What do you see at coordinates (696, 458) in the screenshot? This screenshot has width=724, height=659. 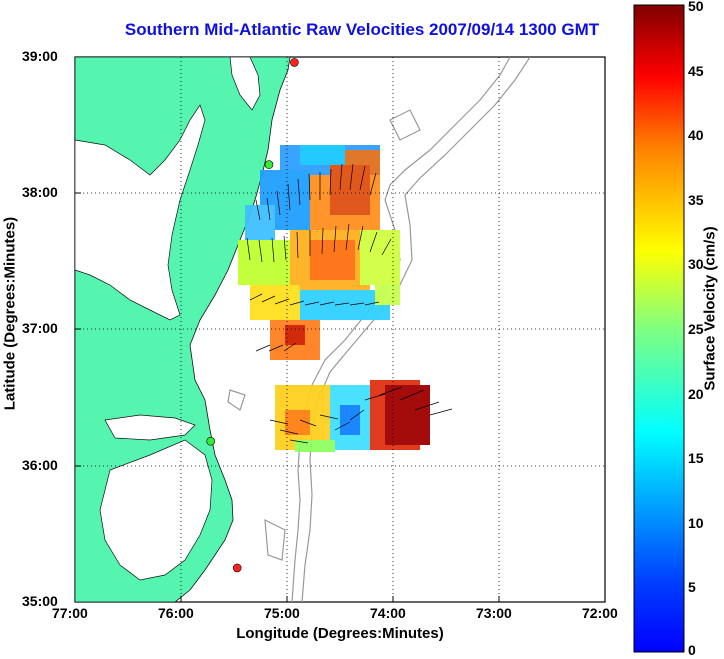 I see `colorbar-tick: 15` at bounding box center [696, 458].